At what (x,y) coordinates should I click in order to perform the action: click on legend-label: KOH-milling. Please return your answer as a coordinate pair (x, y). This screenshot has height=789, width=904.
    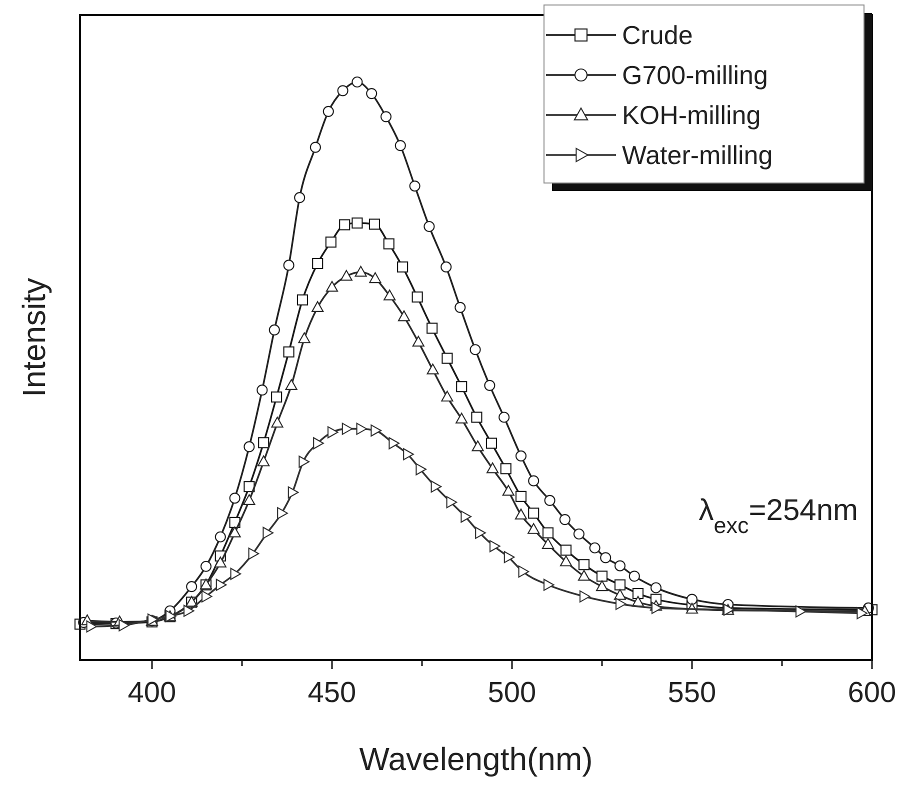
    Looking at the image, I should click on (691, 115).